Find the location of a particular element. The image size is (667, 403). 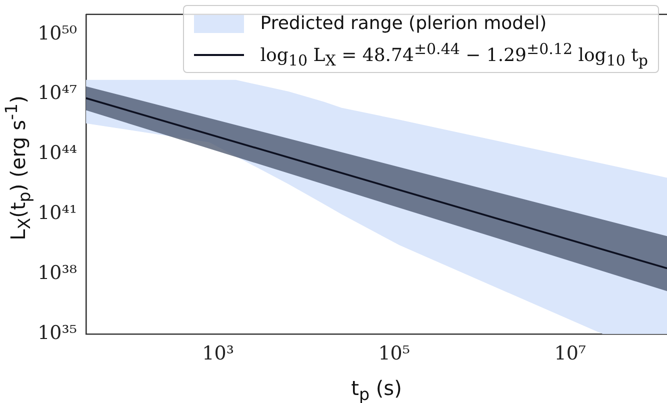

y-tick-label: 10⁵⁰ is located at coordinates (58, 33).